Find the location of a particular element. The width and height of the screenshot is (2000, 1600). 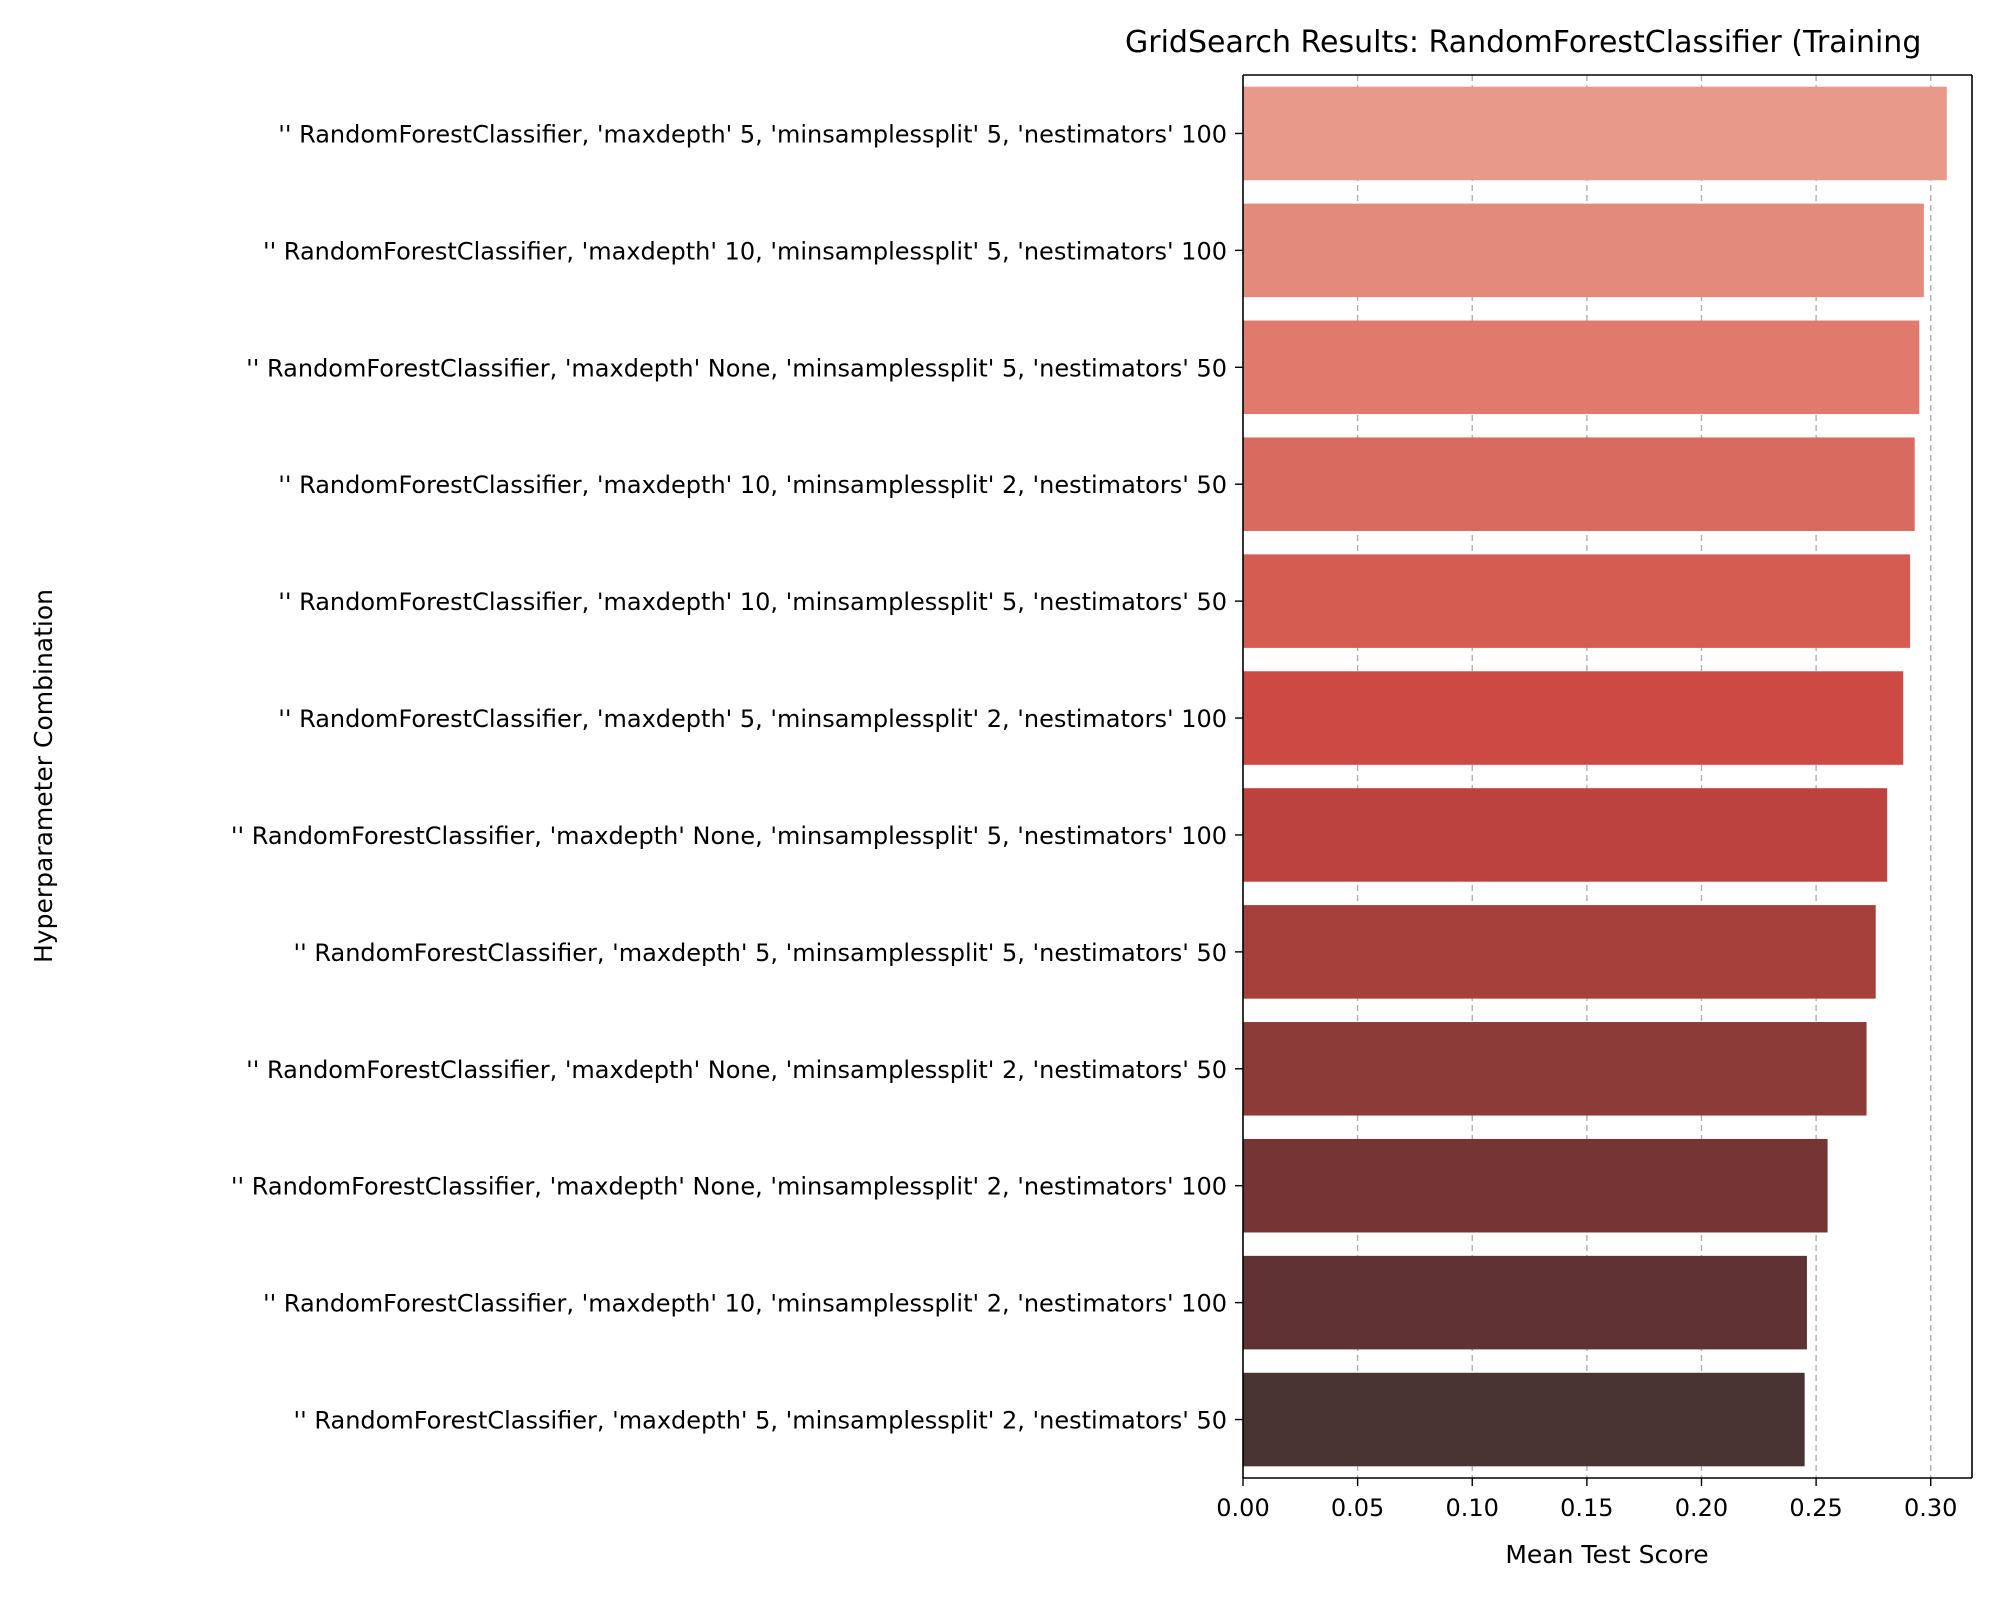

x-axis-label: Mean Test Score is located at coordinates (1606, 1554).